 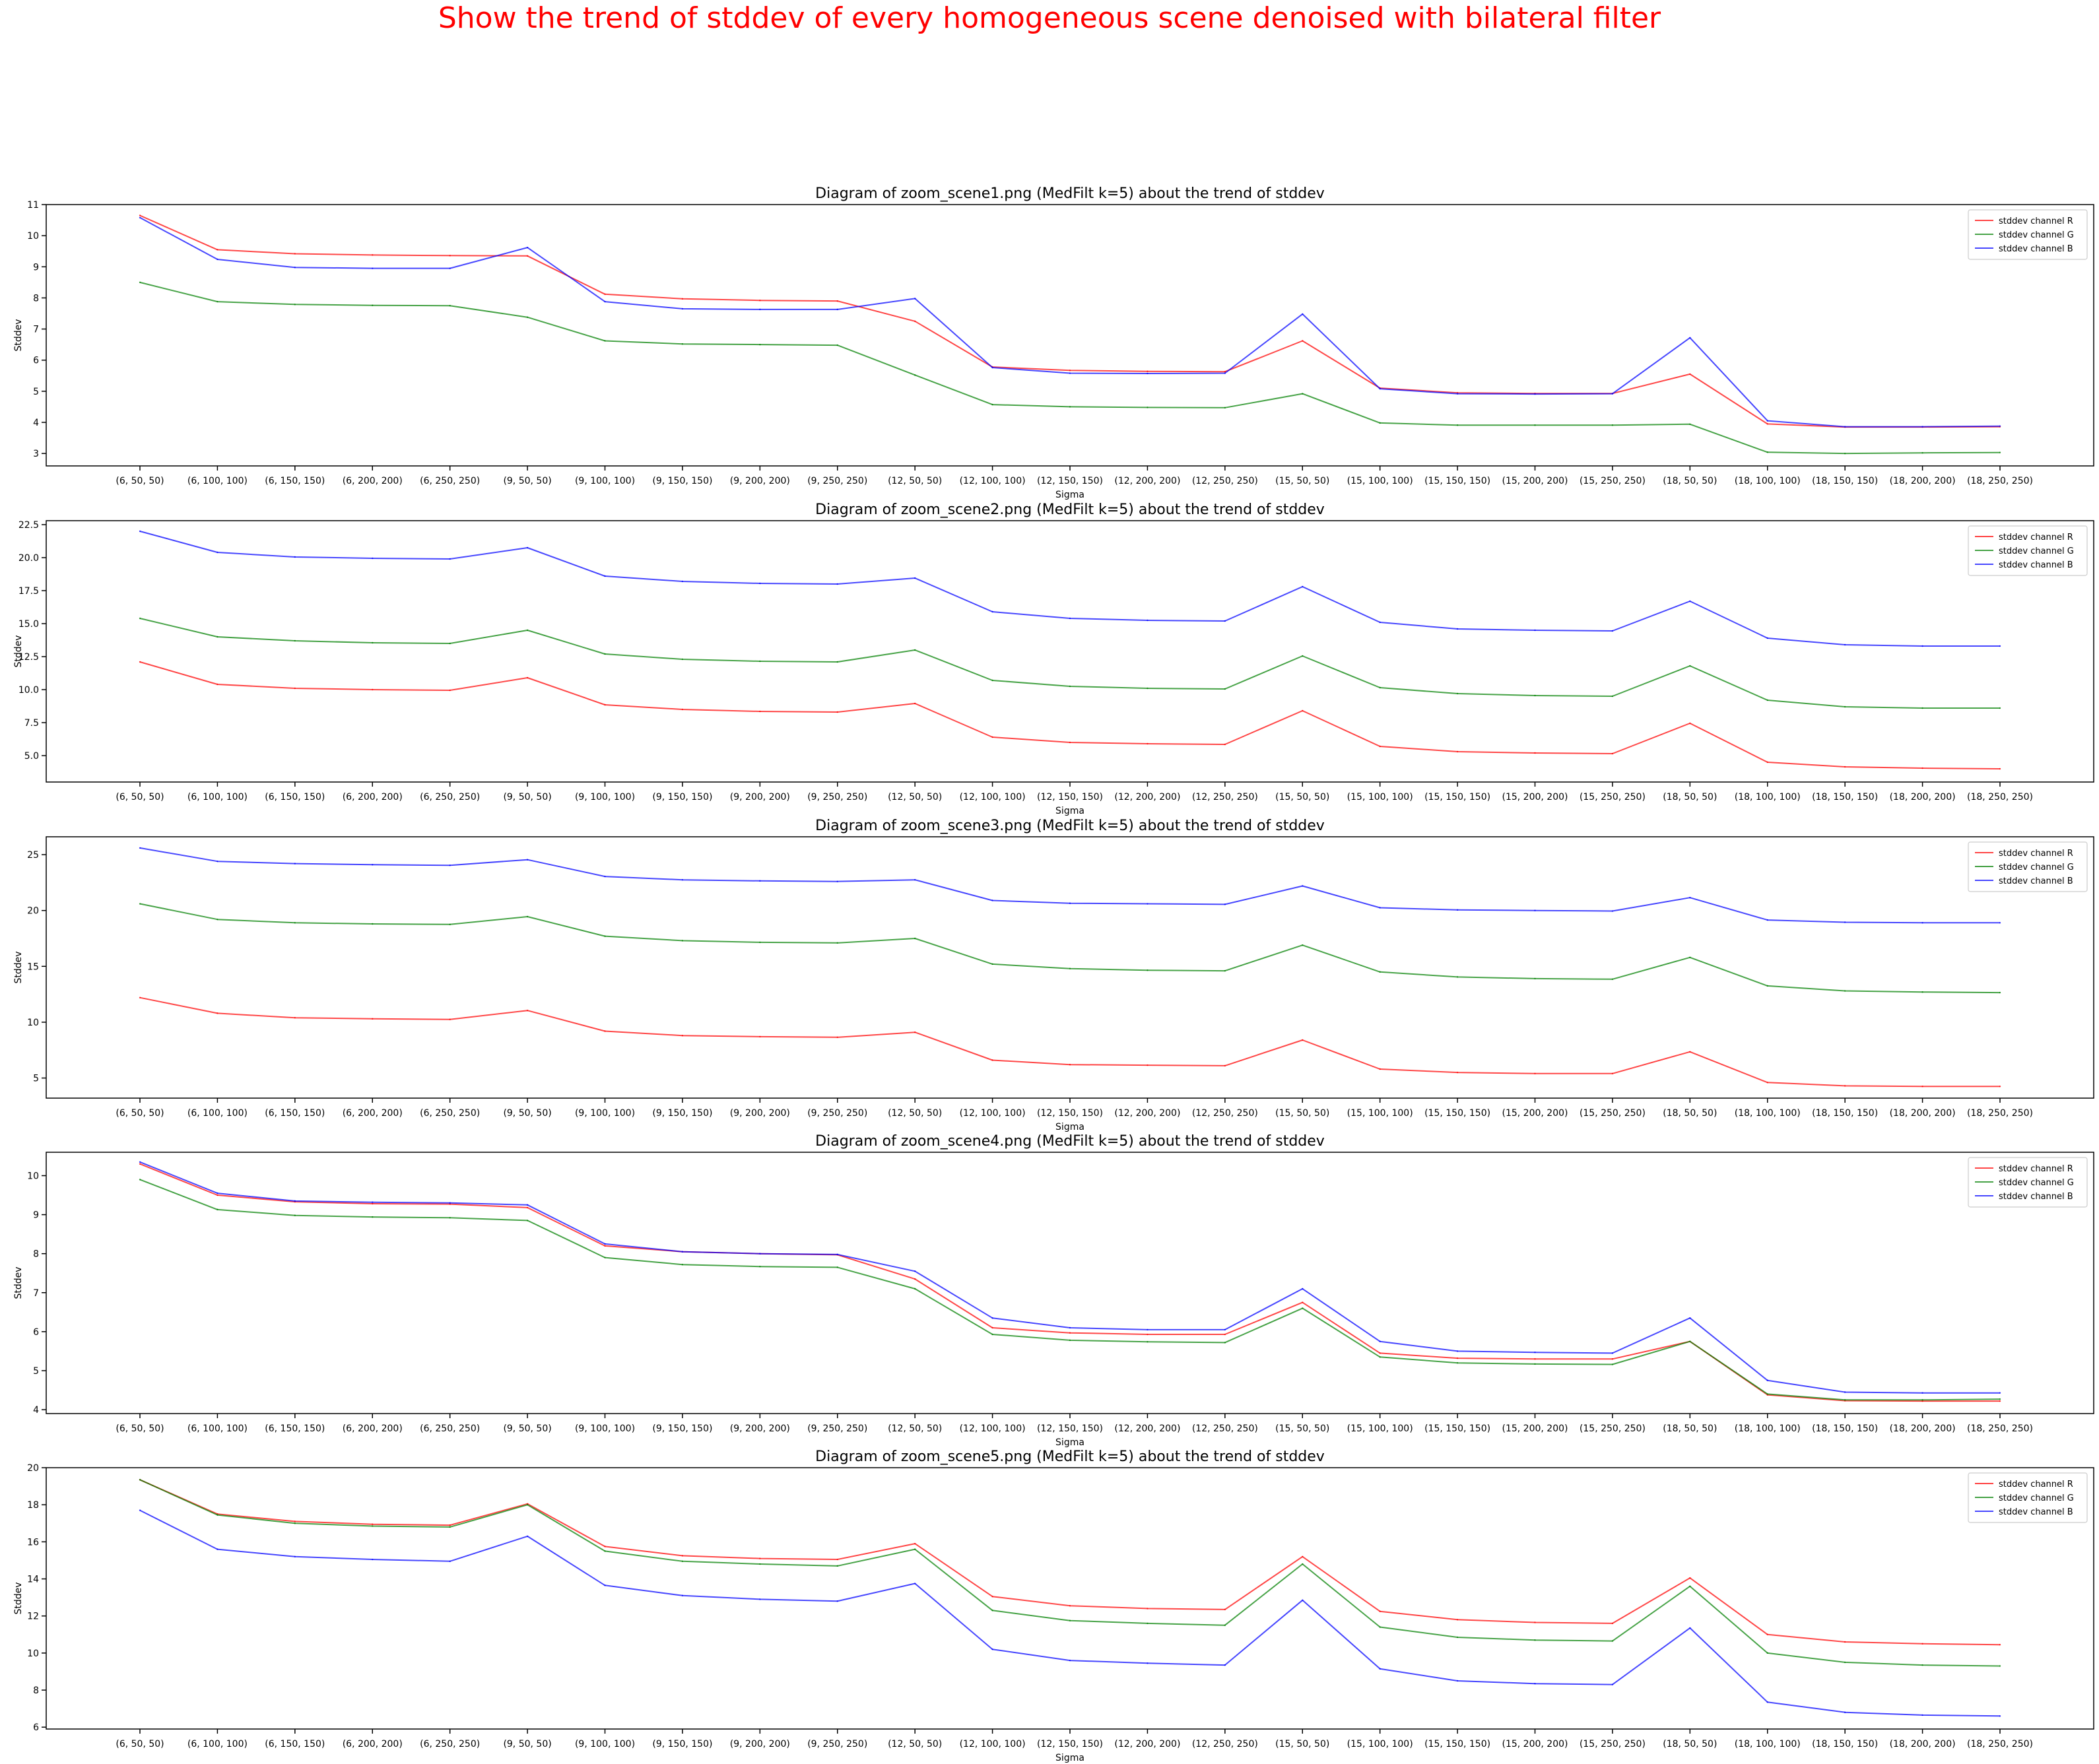 What do you see at coordinates (33, 912) in the screenshot?
I see `y-tick-label: 20` at bounding box center [33, 912].